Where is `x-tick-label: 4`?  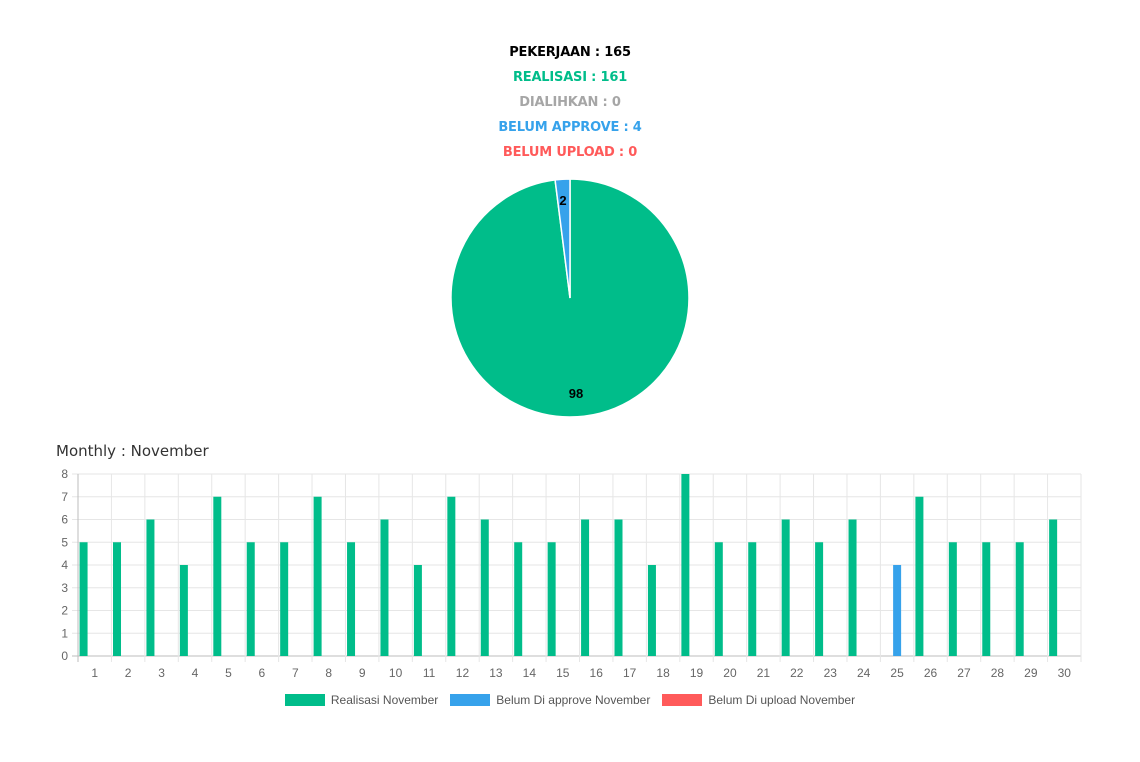 x-tick-label: 4 is located at coordinates (195, 673).